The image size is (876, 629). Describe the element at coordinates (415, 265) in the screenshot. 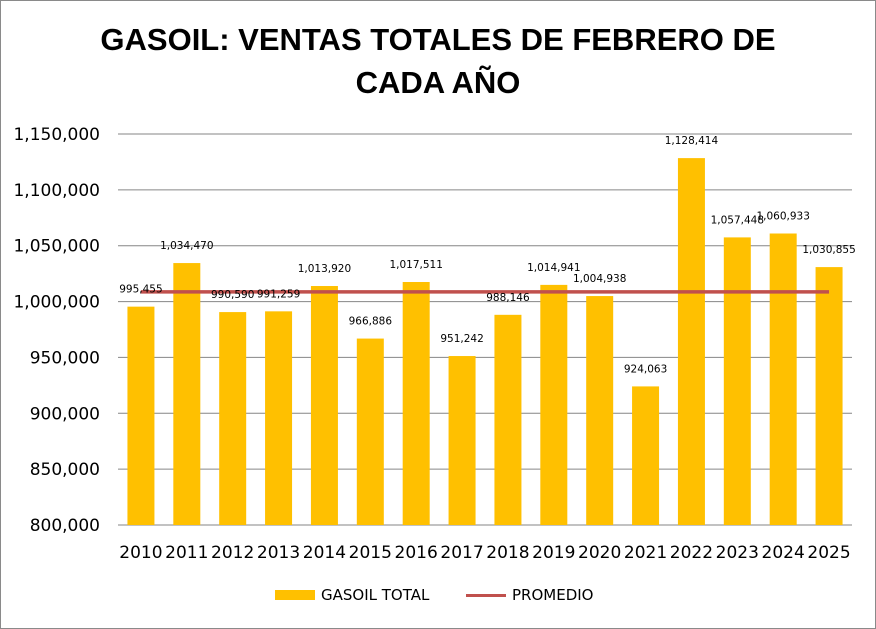

I see `data-label: 1,017,511` at that location.